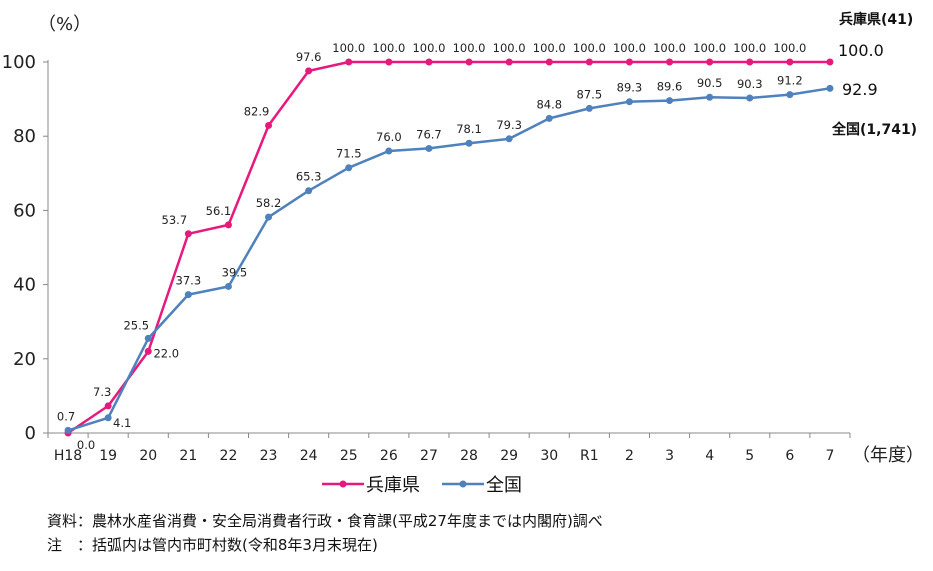 This screenshot has width=933, height=571. Describe the element at coordinates (449, 448) in the screenshot. I see `x-axis: H18 19 20 21 22 23 24 25 26 27 28 29 30 R1 2 3 4 5 6 7` at that location.